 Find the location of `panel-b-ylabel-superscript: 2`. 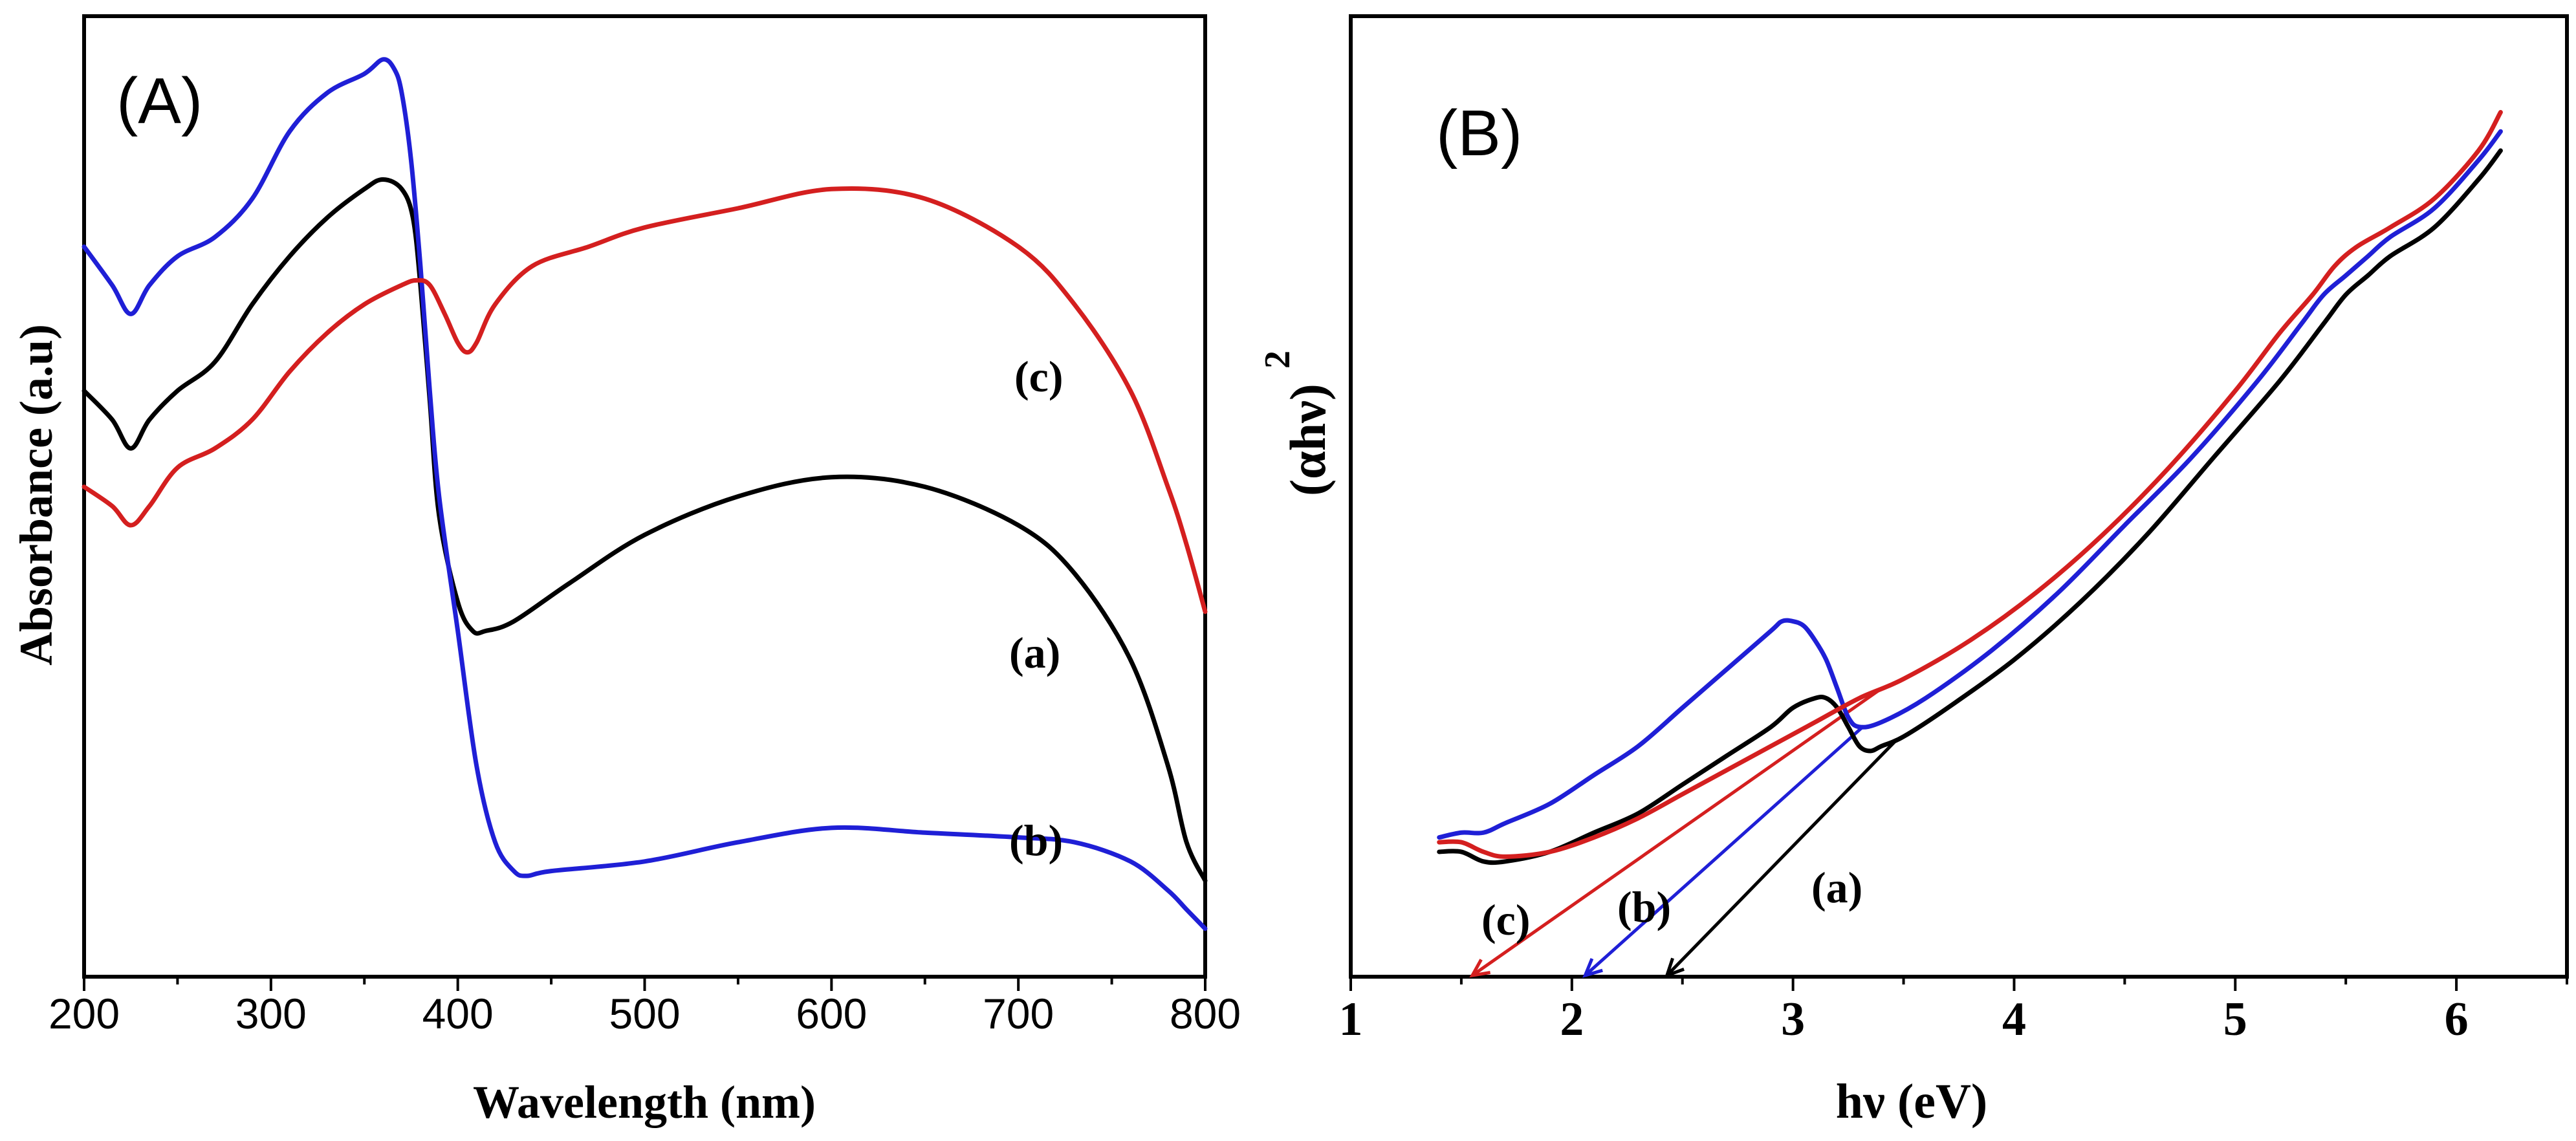

panel-b-ylabel-superscript: 2 is located at coordinates (1278, 360).